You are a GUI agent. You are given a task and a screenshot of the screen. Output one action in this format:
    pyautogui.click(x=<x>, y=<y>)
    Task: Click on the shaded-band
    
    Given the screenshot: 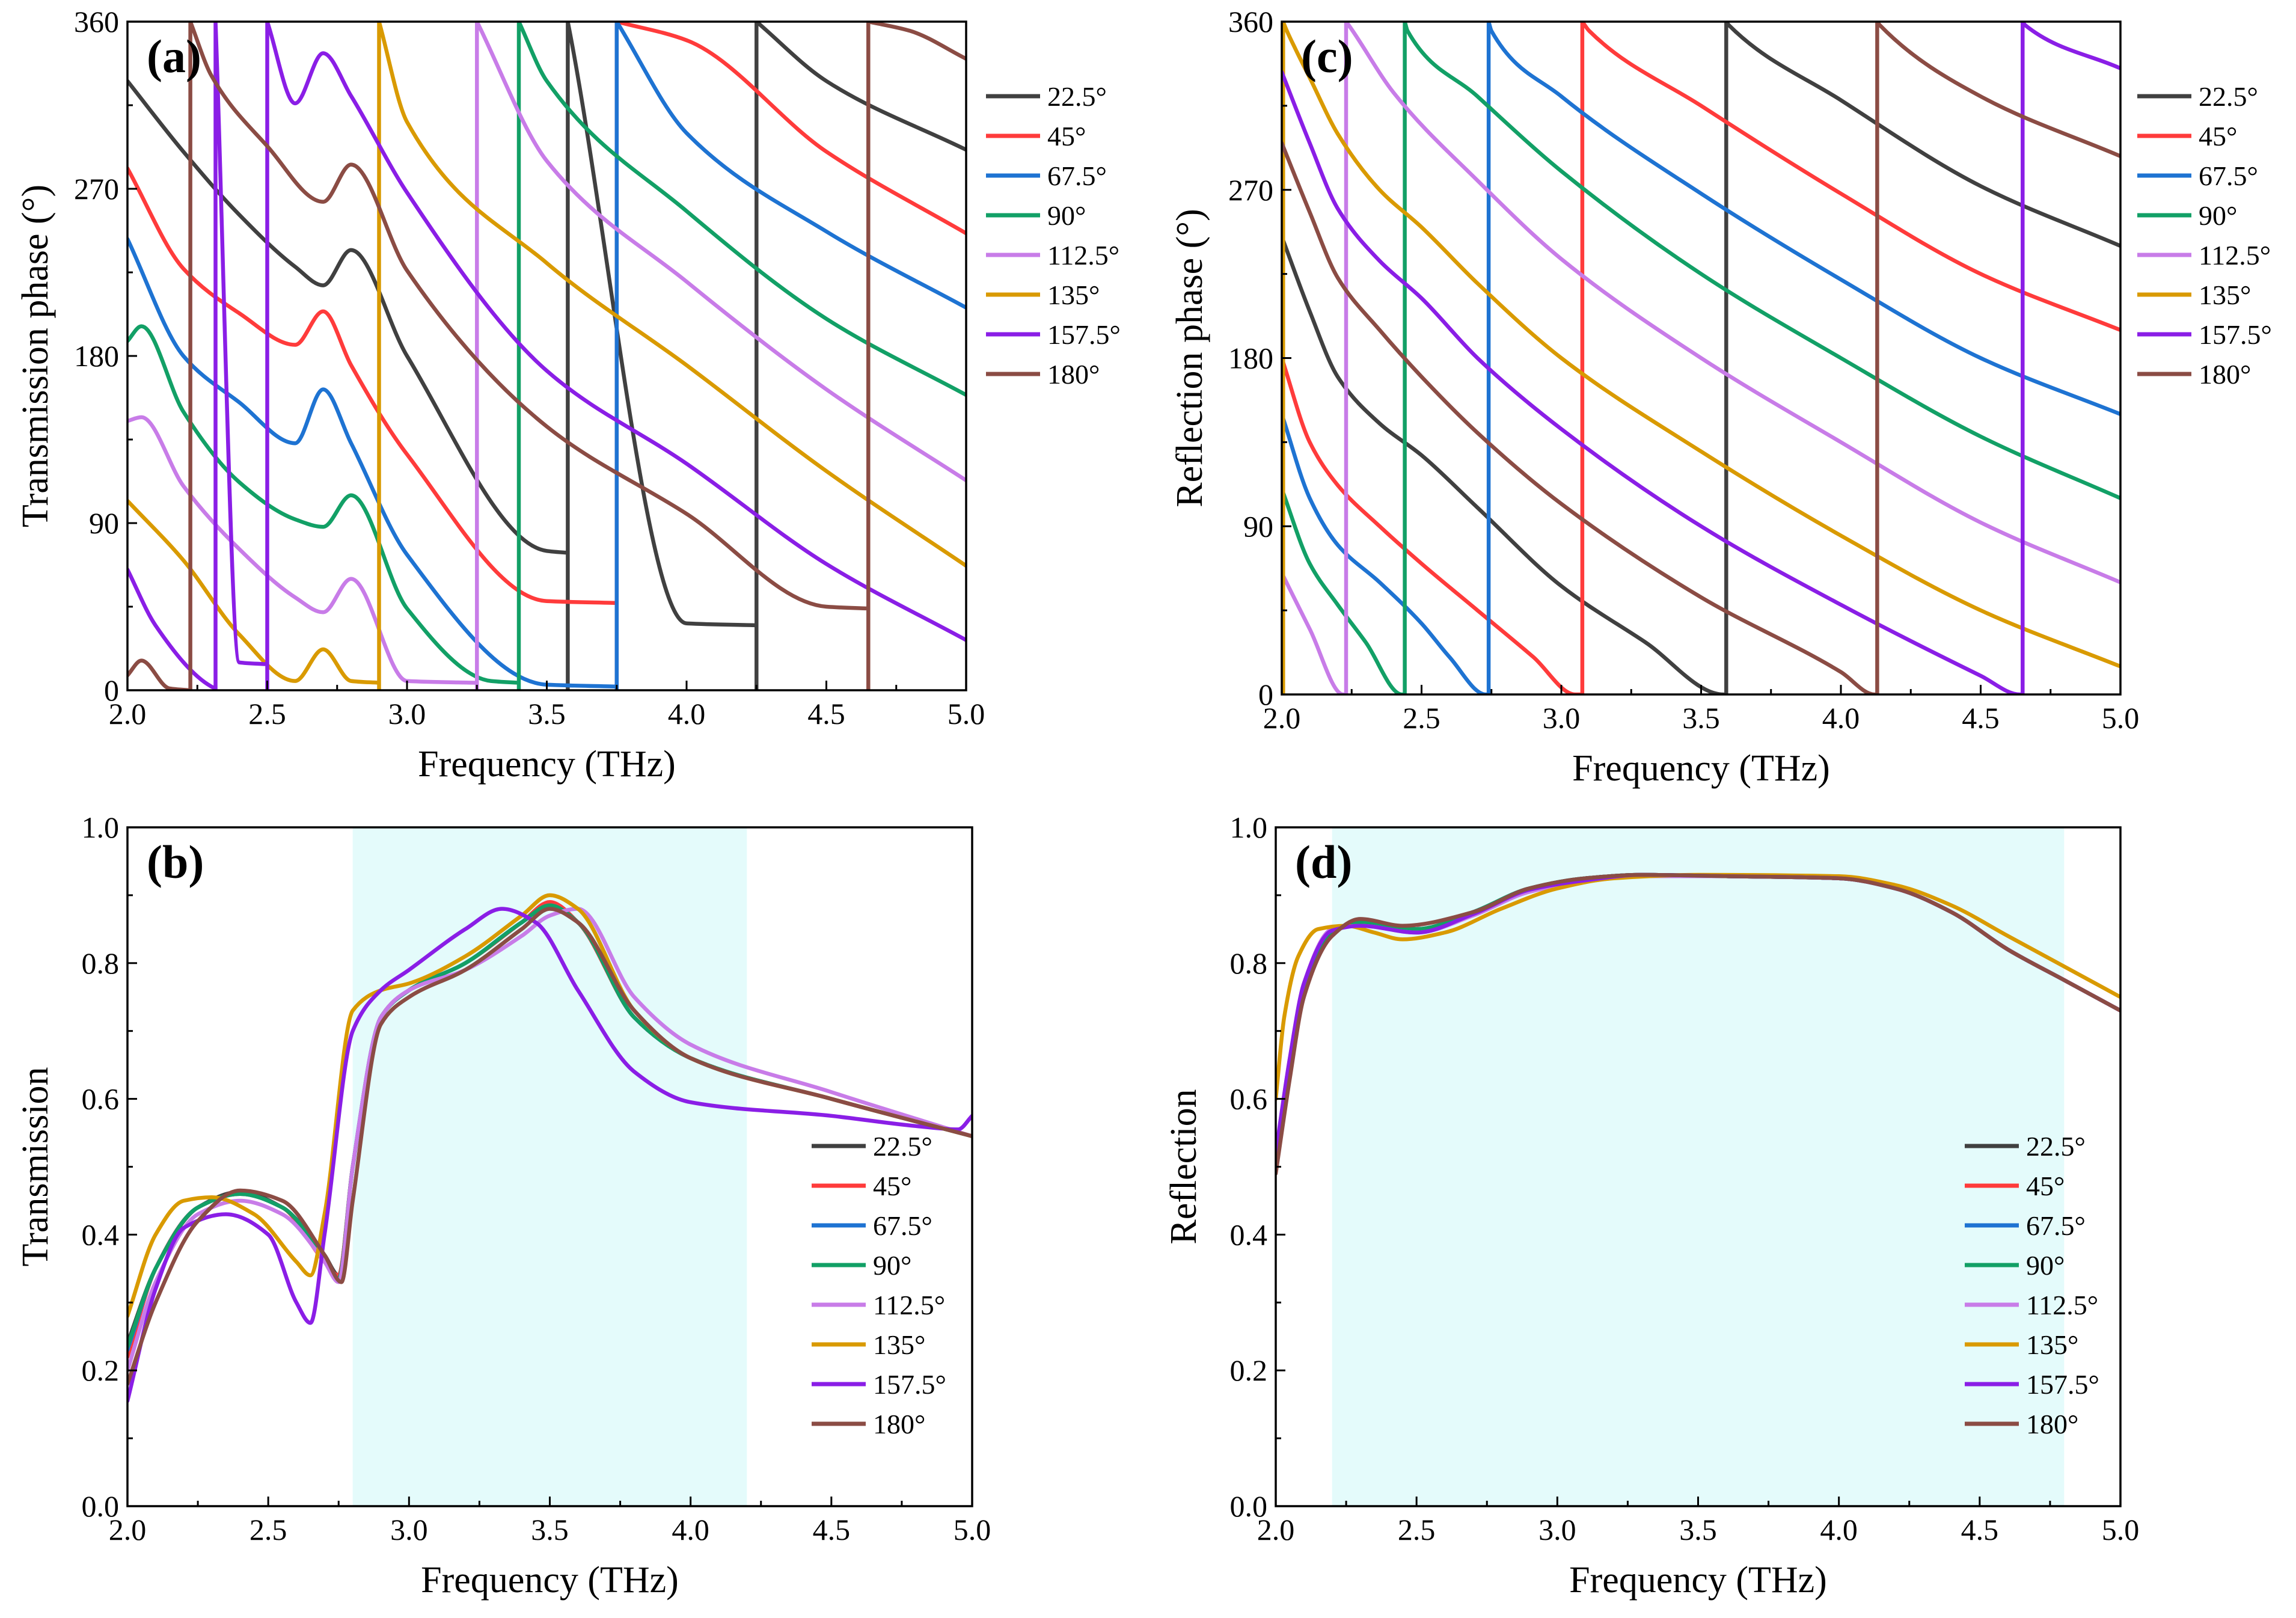 What is the action you would take?
    pyautogui.click(x=549, y=1166)
    